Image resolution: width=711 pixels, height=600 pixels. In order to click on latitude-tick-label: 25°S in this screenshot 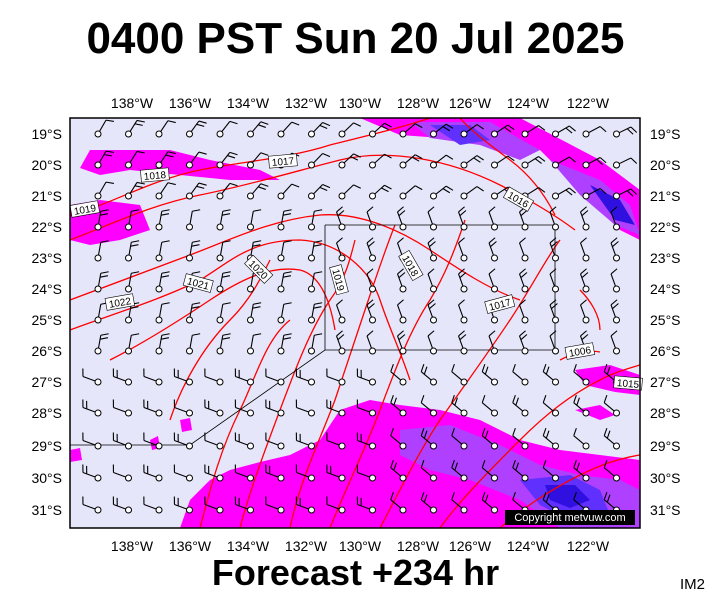, I will do `click(46, 320)`.